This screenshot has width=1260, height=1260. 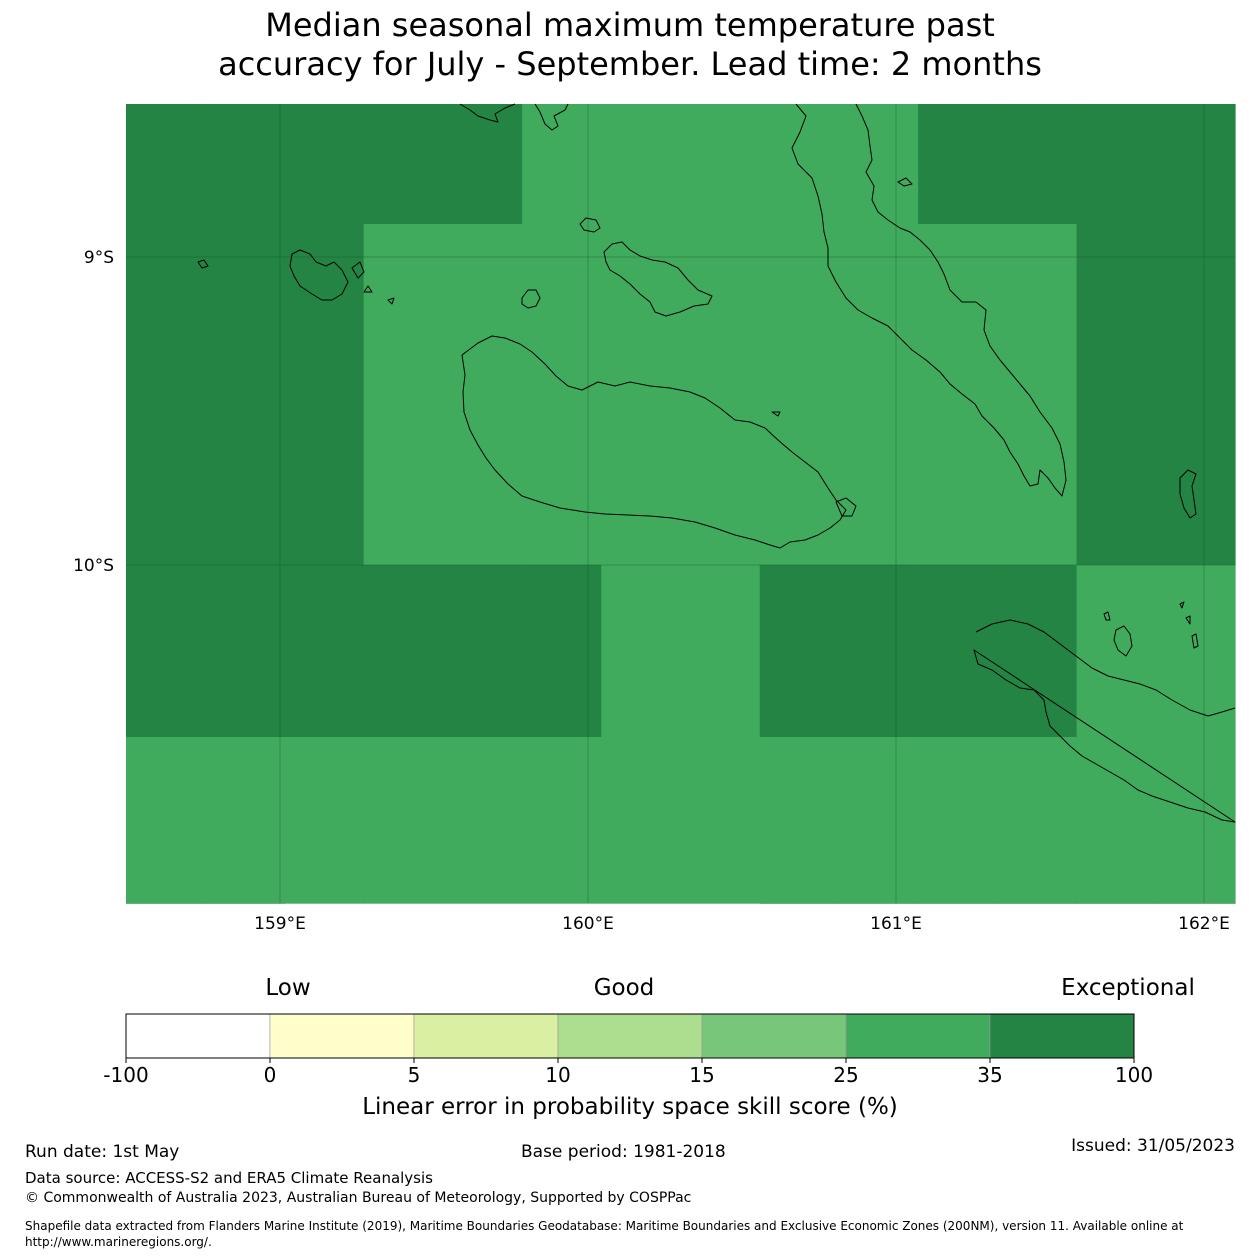 I want to click on legend-tick-labels: -100 0 5 10 15 25 35 100, so click(x=628, y=1072).